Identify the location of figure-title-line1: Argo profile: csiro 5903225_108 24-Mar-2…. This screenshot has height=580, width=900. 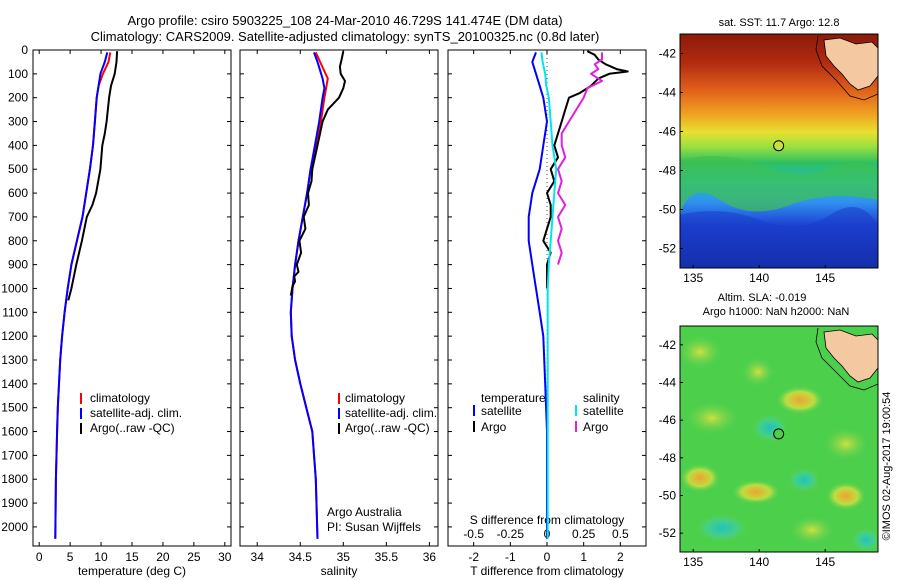
(344, 20).